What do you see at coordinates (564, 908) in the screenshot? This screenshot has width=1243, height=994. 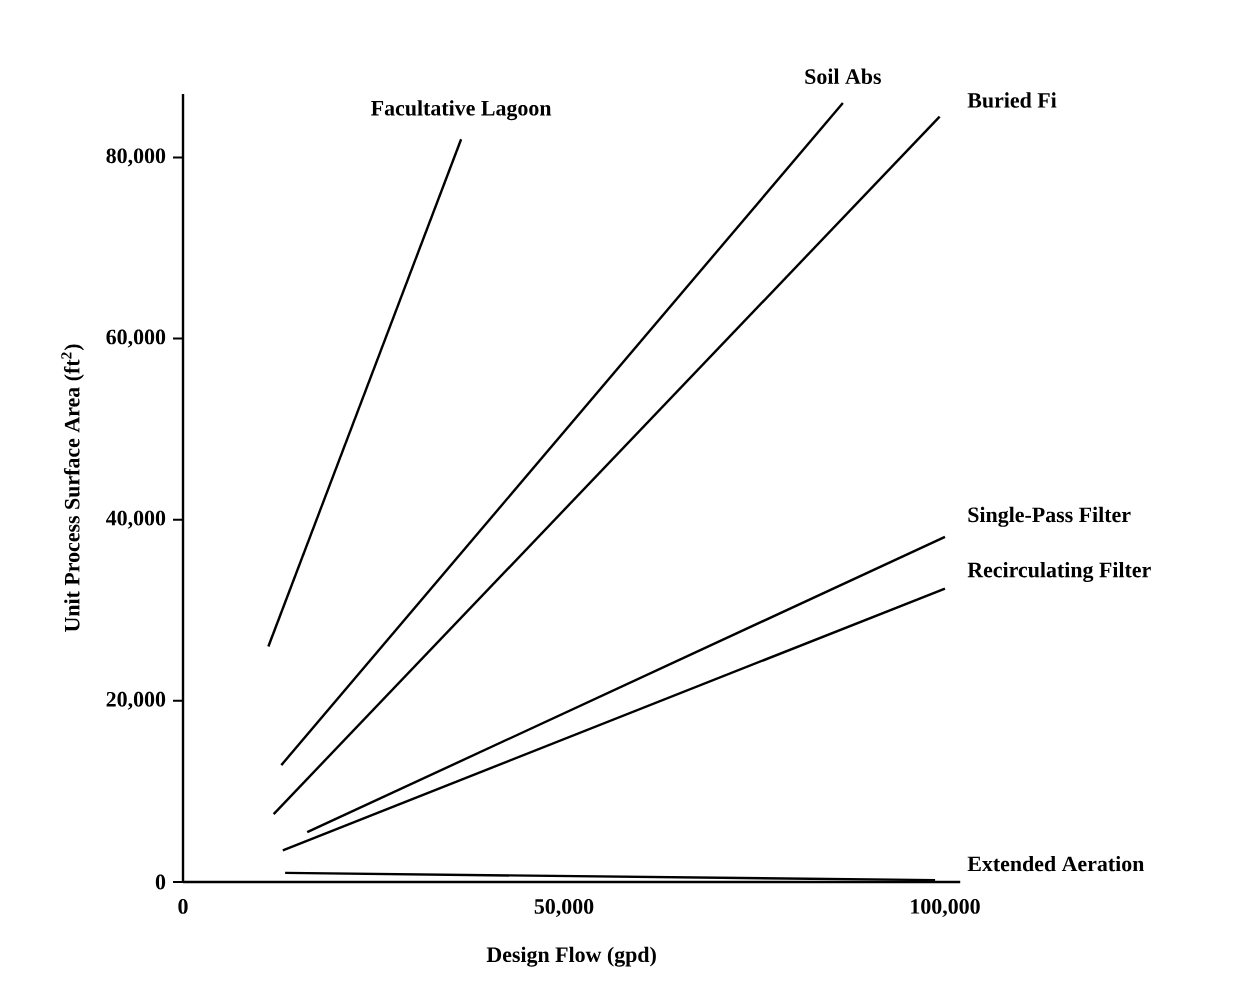 I see `x-tick-label: 50,000` at bounding box center [564, 908].